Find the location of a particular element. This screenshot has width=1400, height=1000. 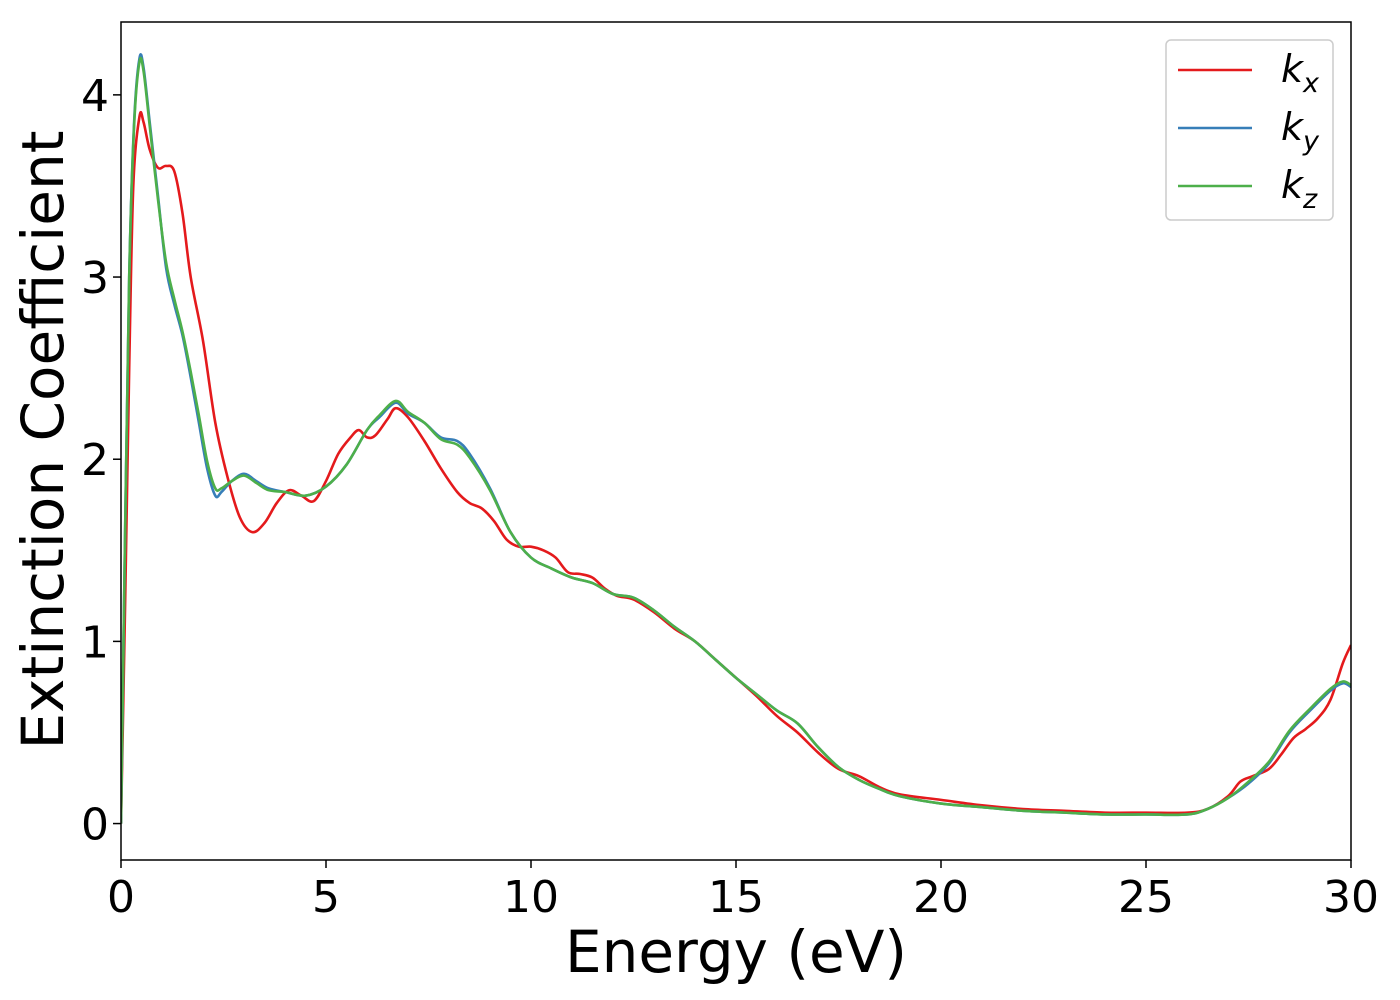

x-tick-label: 10 is located at coordinates (531, 897).